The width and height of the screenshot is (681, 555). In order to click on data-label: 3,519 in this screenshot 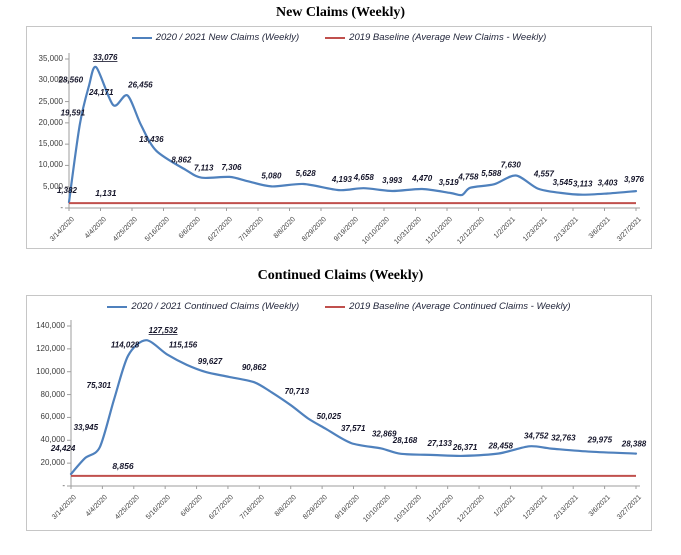, I will do `click(449, 182)`.